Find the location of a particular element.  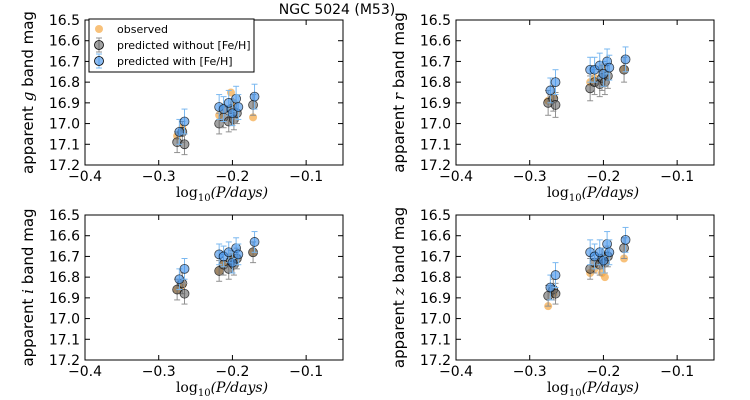

legend-box is located at coordinates (171, 45).